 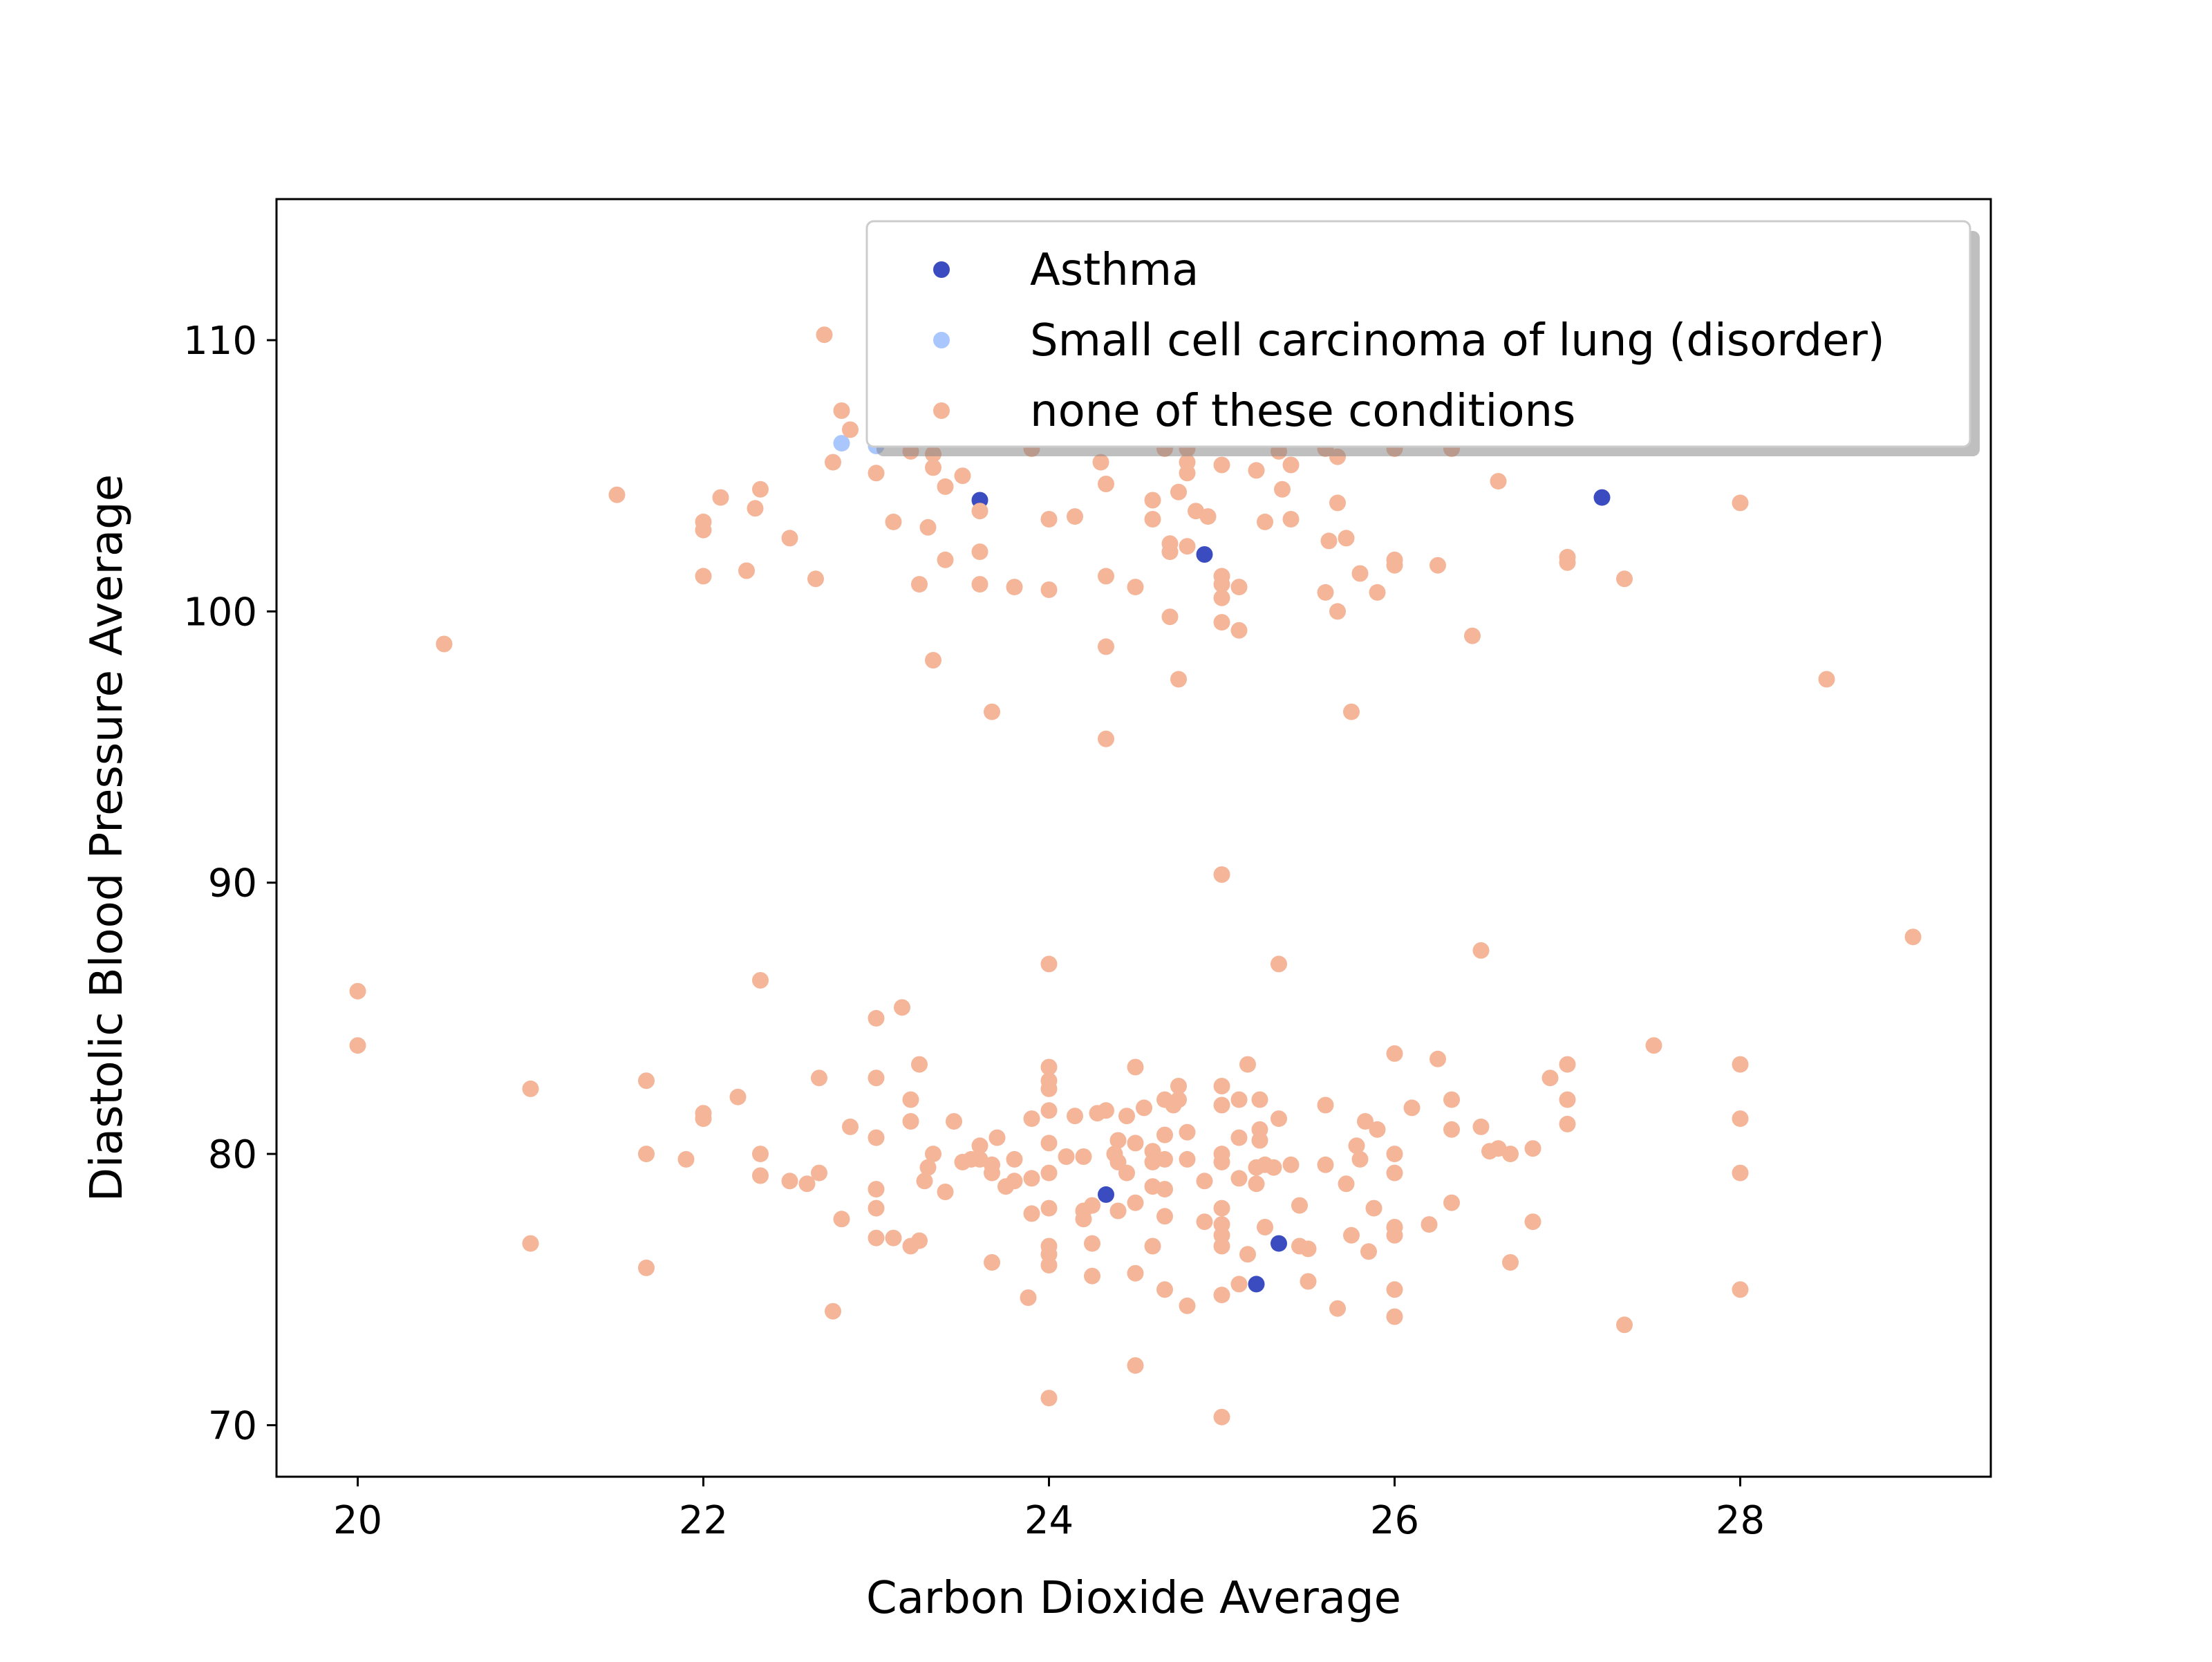 I want to click on y-tick-label: 70, so click(x=232, y=1426).